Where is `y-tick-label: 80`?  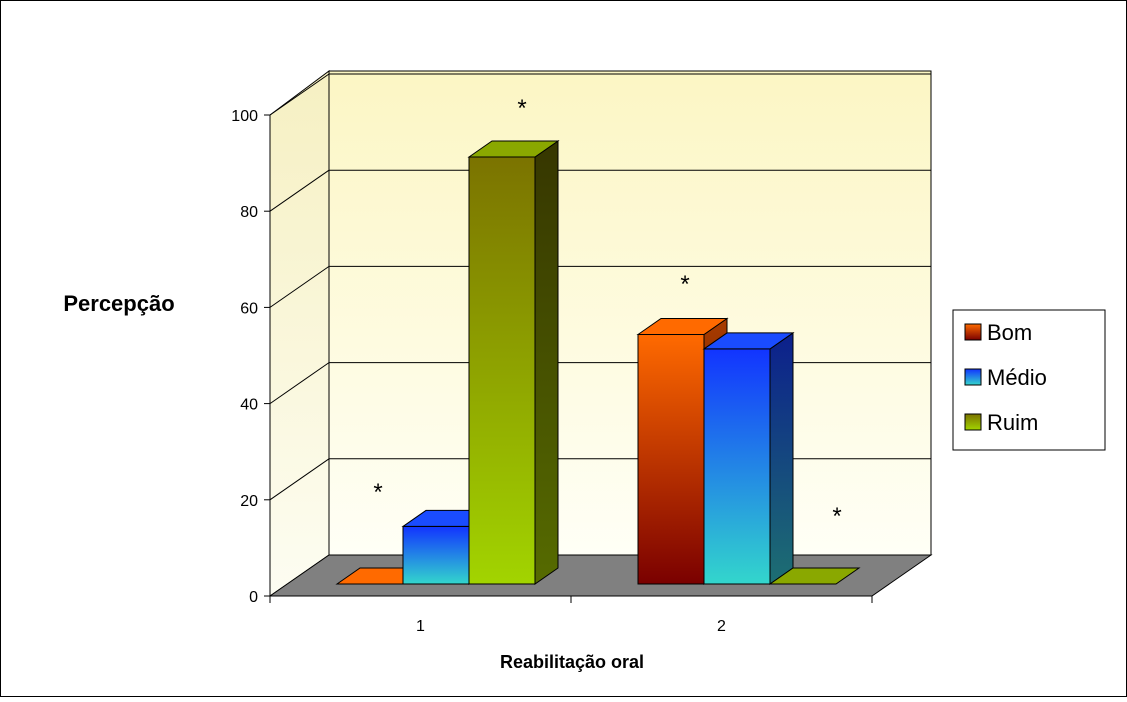
y-tick-label: 80 is located at coordinates (249, 212).